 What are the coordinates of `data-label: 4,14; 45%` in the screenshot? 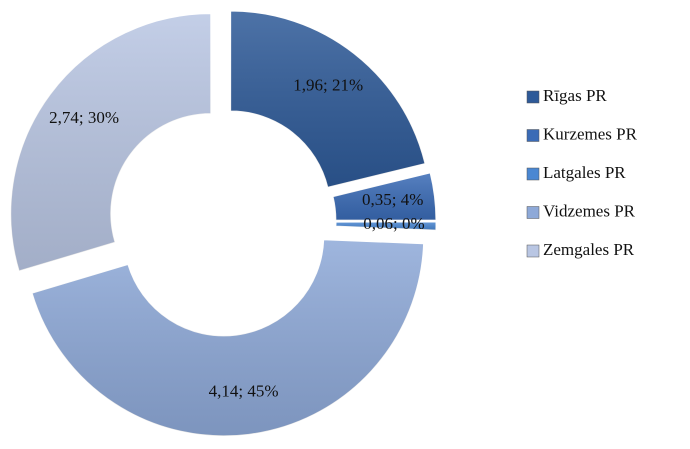 It's located at (244, 391).